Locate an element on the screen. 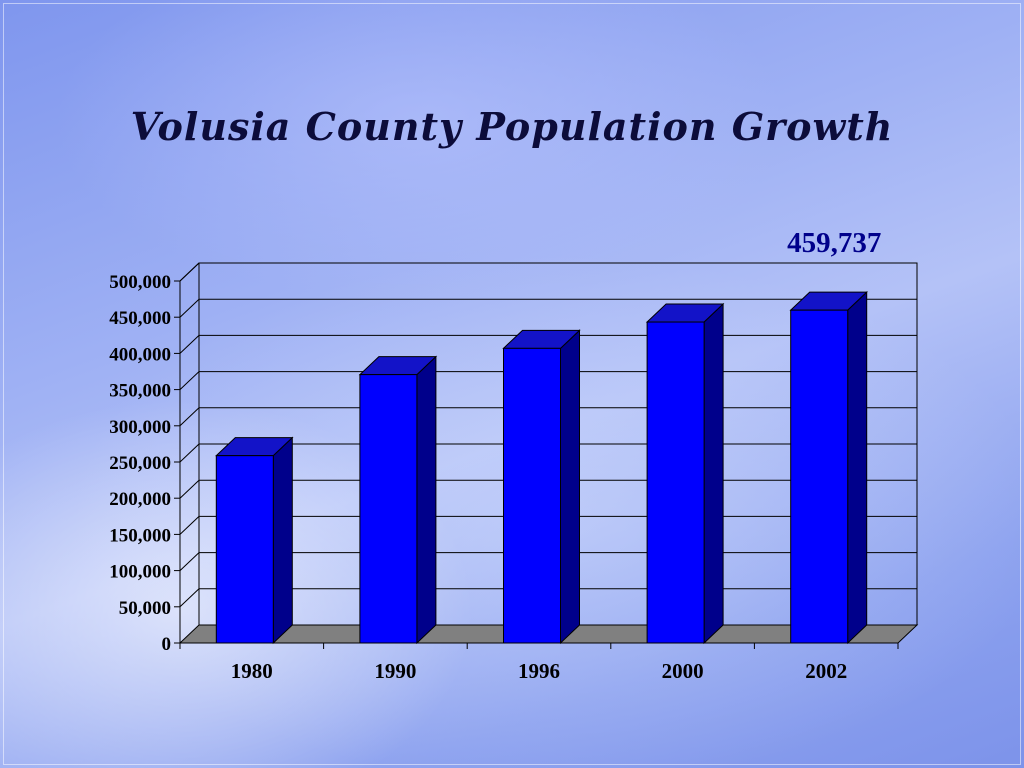  y-tick-label: 250,000 is located at coordinates (140, 463).